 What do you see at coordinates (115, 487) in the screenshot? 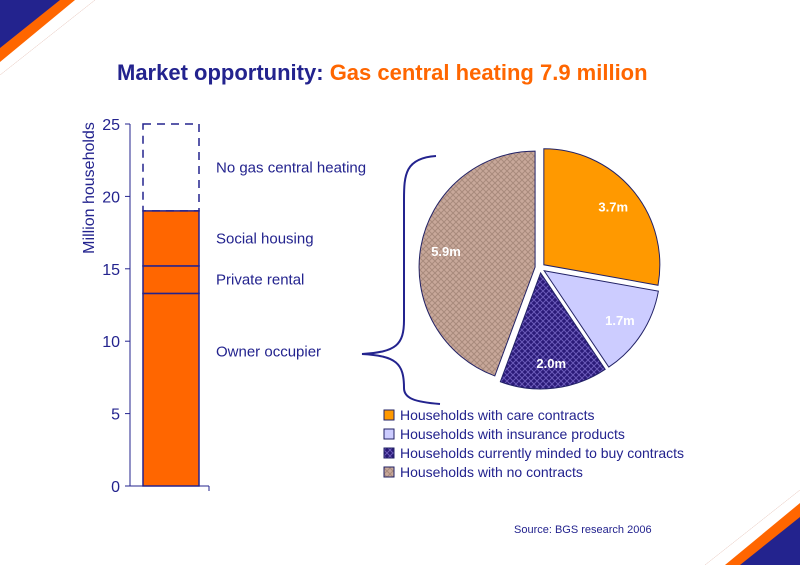
I see `y-tick-label: 0` at bounding box center [115, 487].